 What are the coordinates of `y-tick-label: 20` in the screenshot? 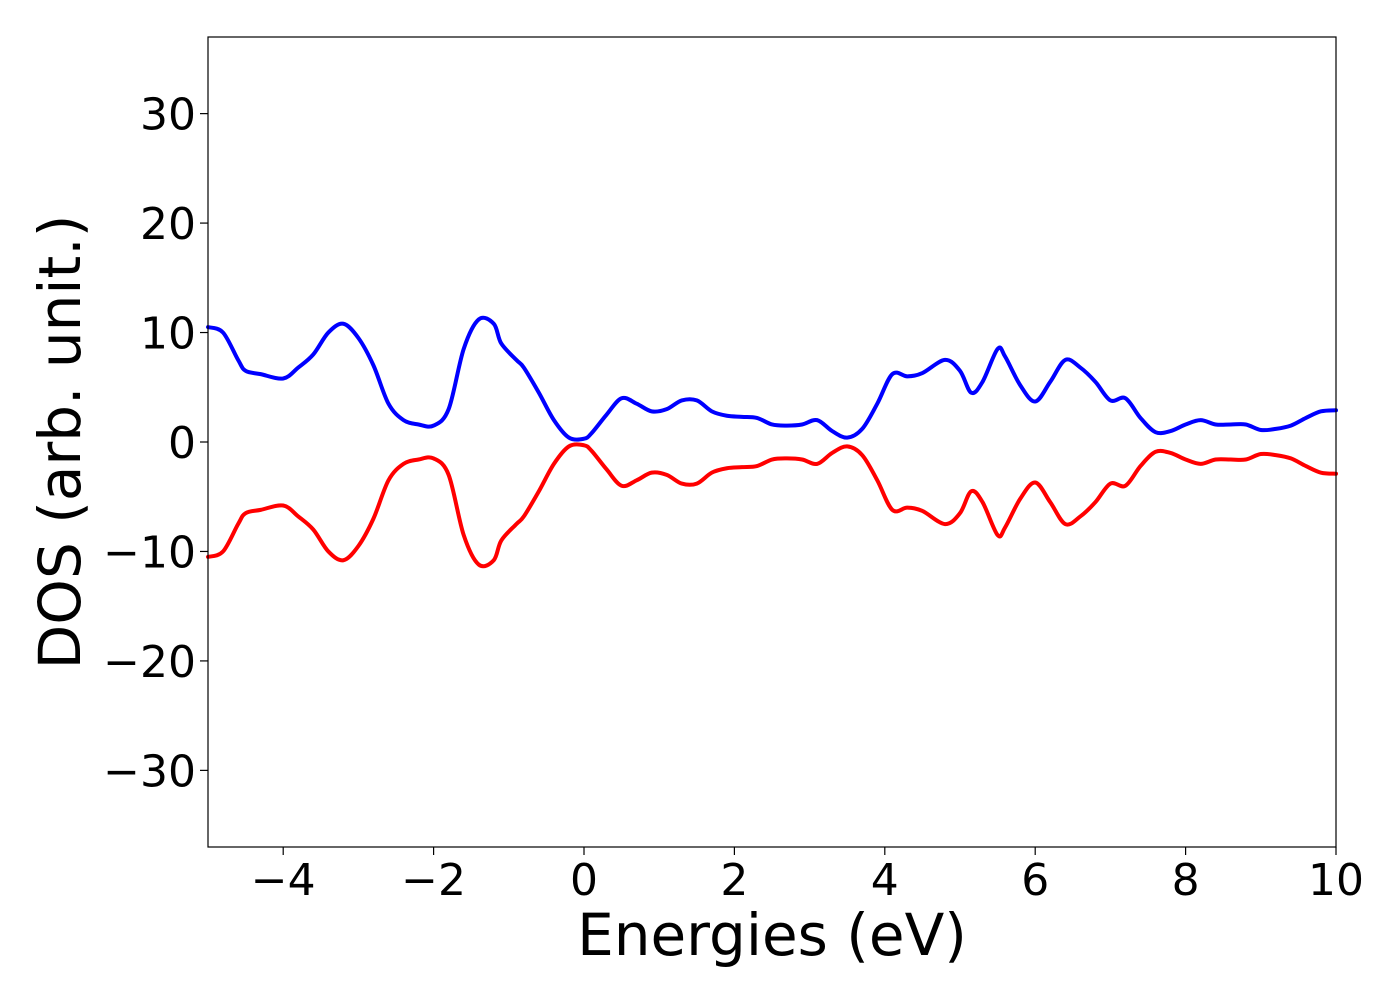 It's located at (168, 224).